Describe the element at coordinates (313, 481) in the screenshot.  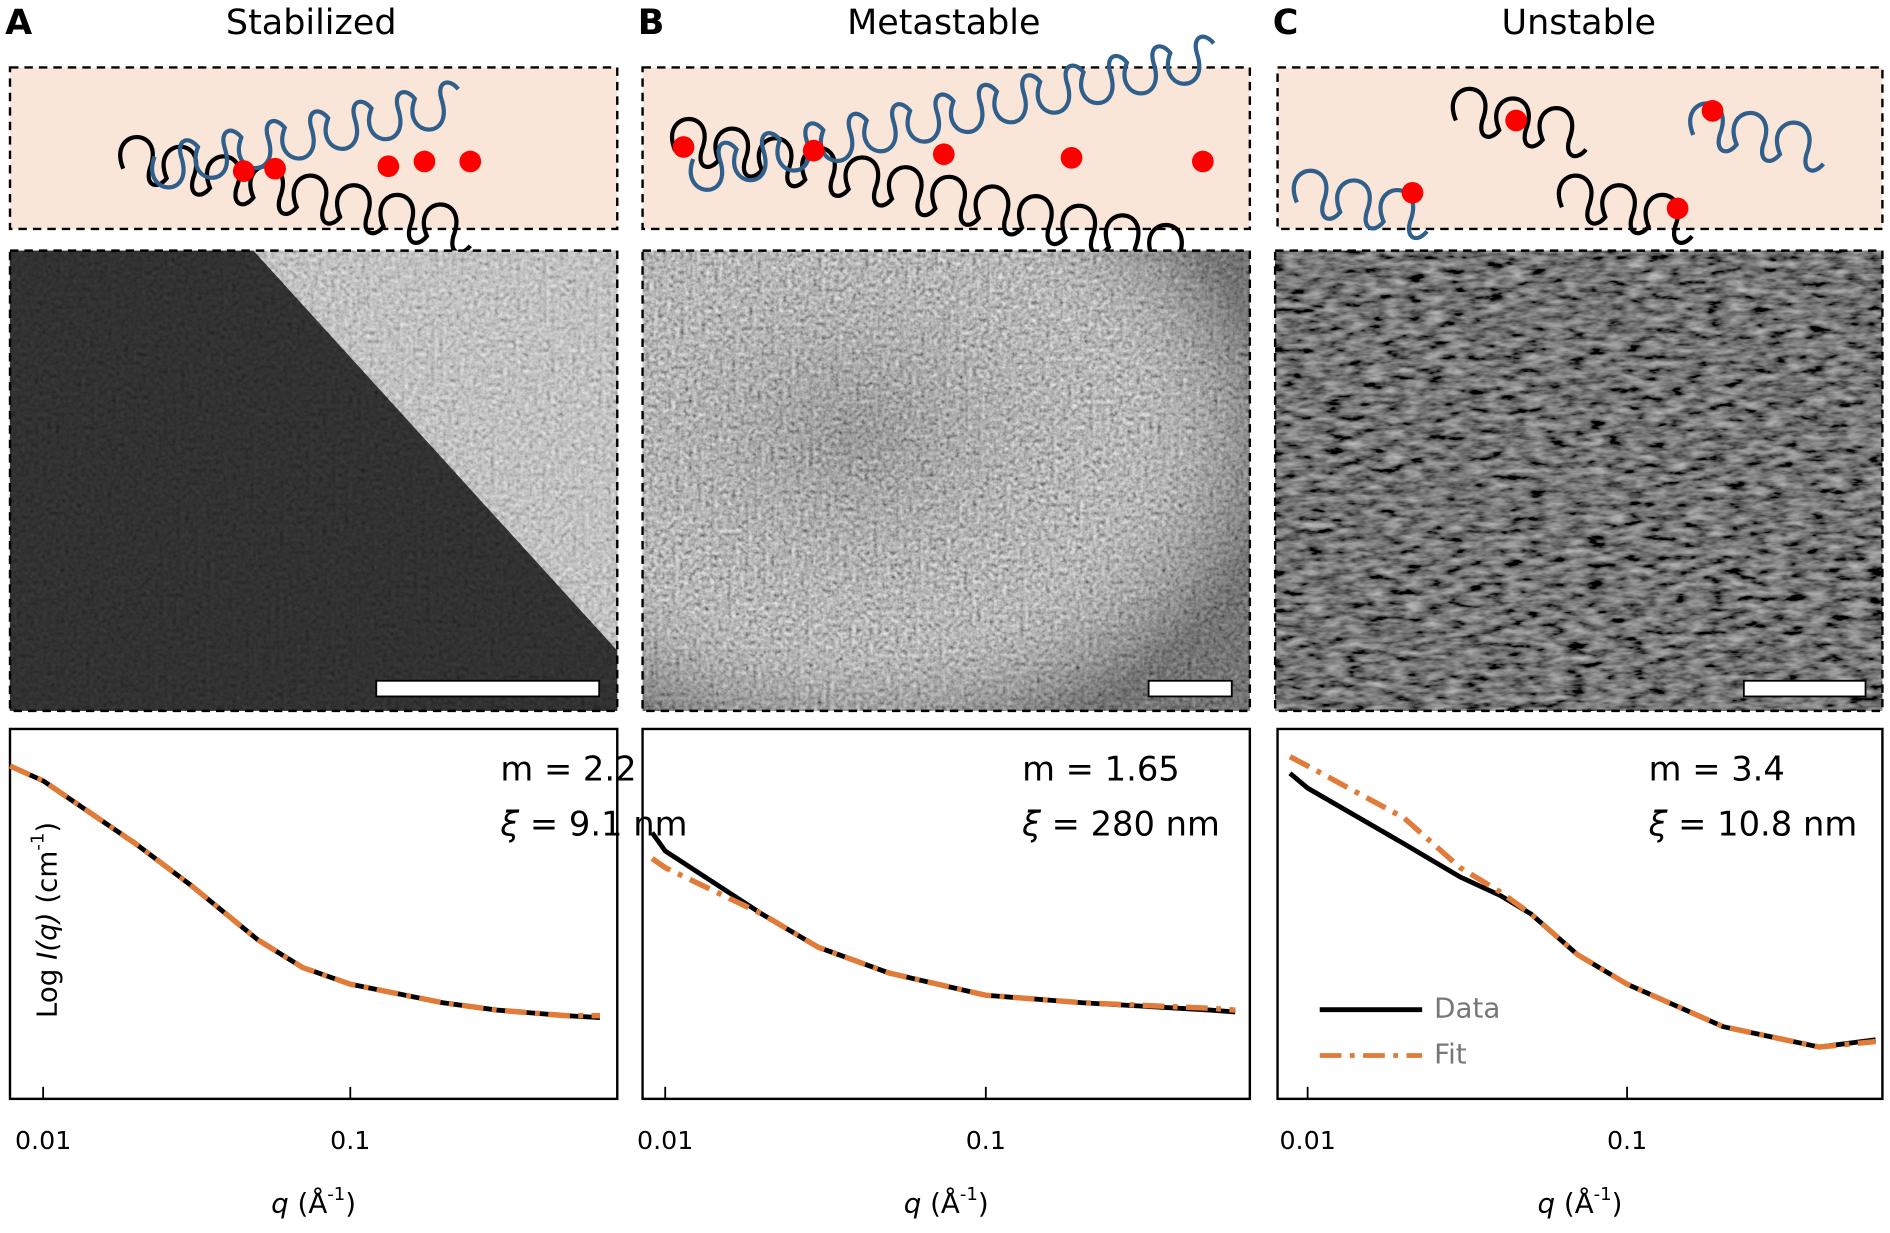
I see `micrograph-a` at that location.